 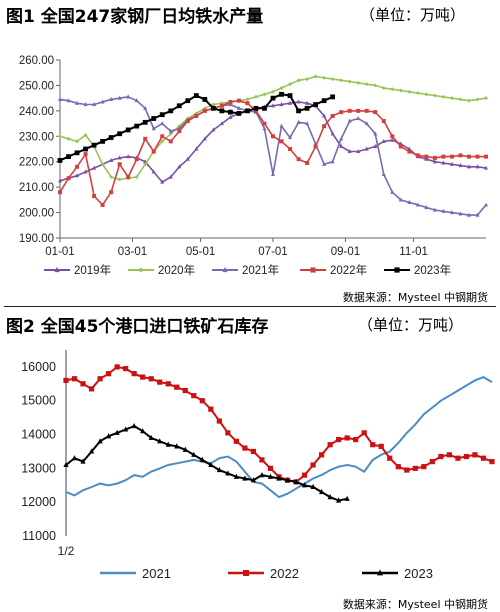 What do you see at coordinates (413, 252) in the screenshot?
I see `chart1-x-tick-label: 11-01` at bounding box center [413, 252].